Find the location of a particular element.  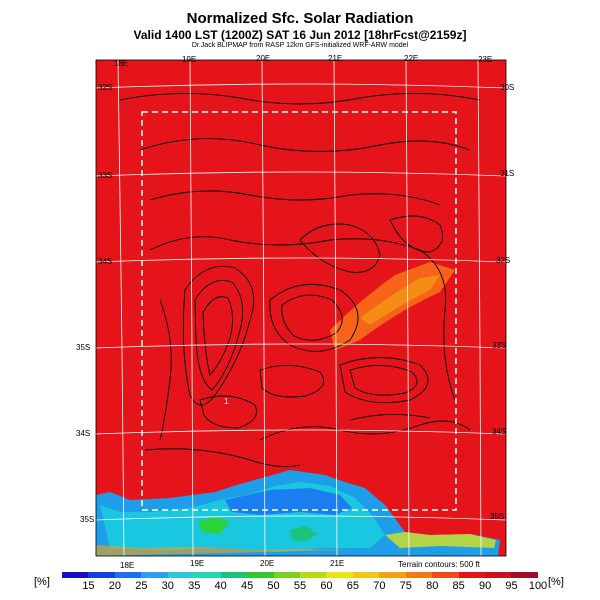

top-lon-label: 21E is located at coordinates (335, 58).